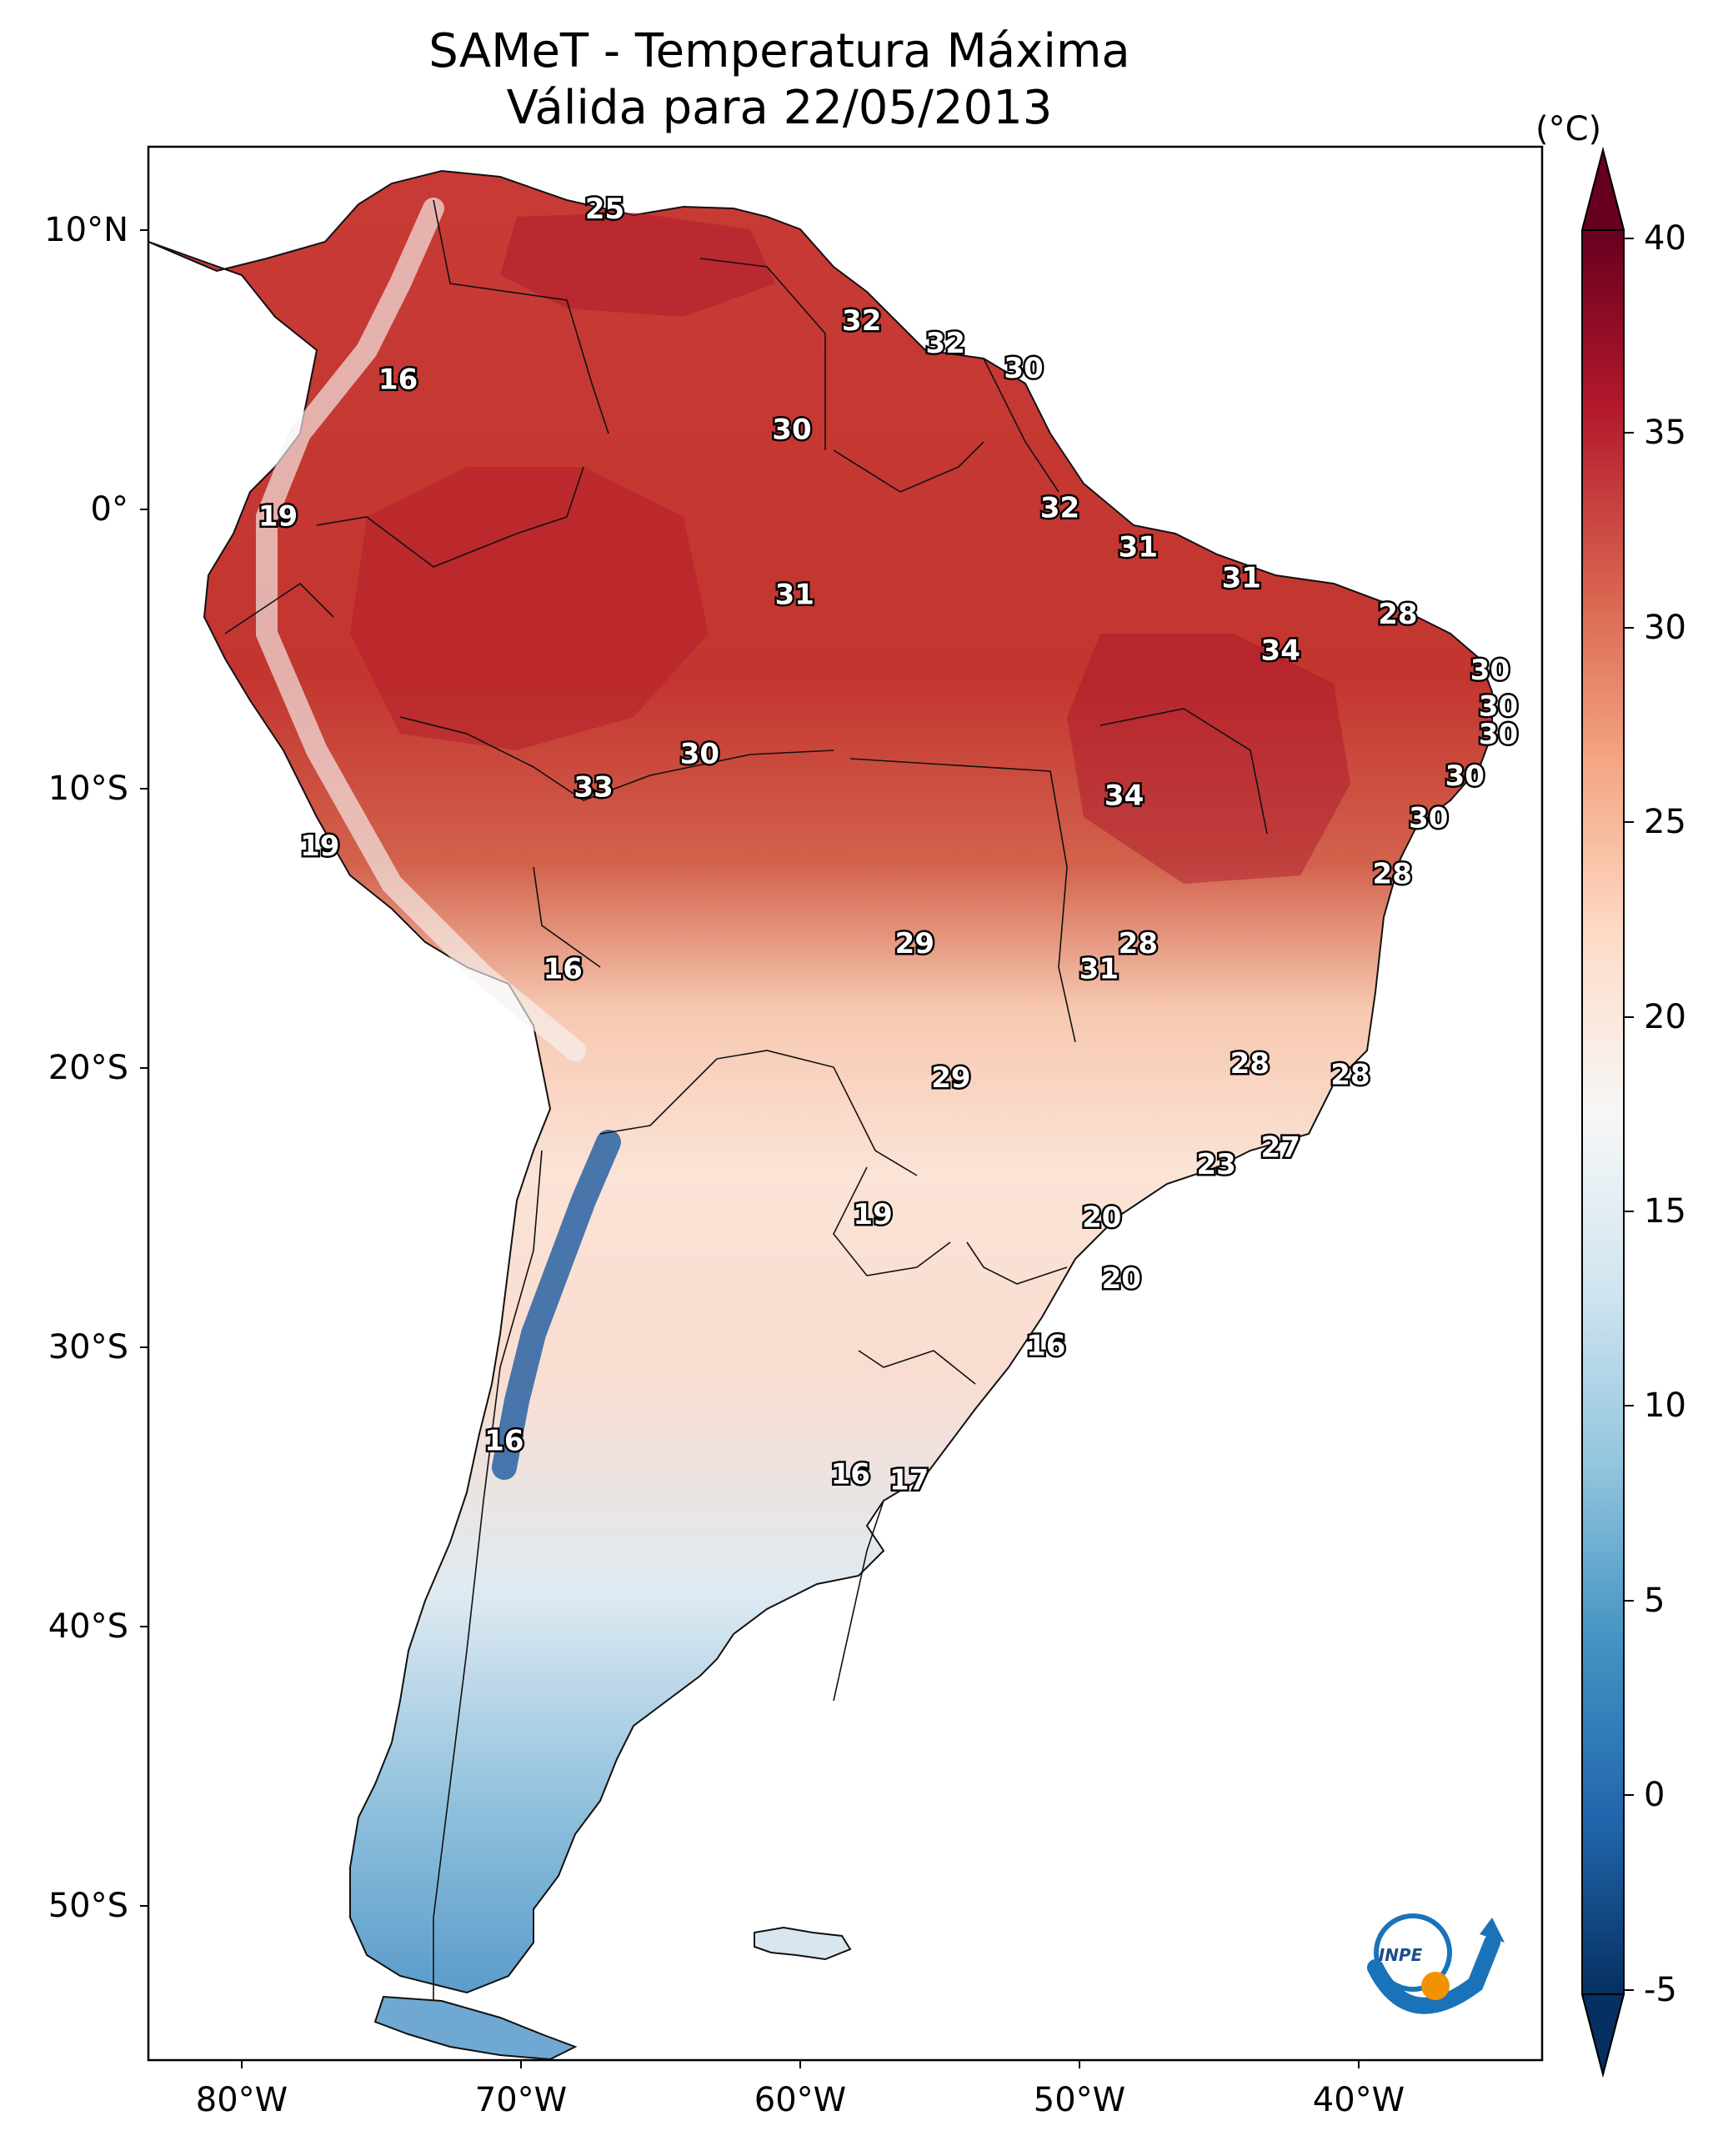  I want to click on lat-label-40s: 40°S, so click(88, 1626).